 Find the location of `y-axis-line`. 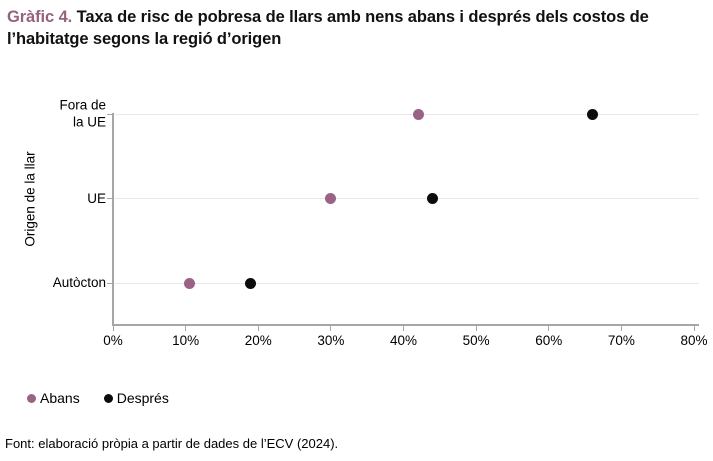

y-axis-line is located at coordinates (113, 219).